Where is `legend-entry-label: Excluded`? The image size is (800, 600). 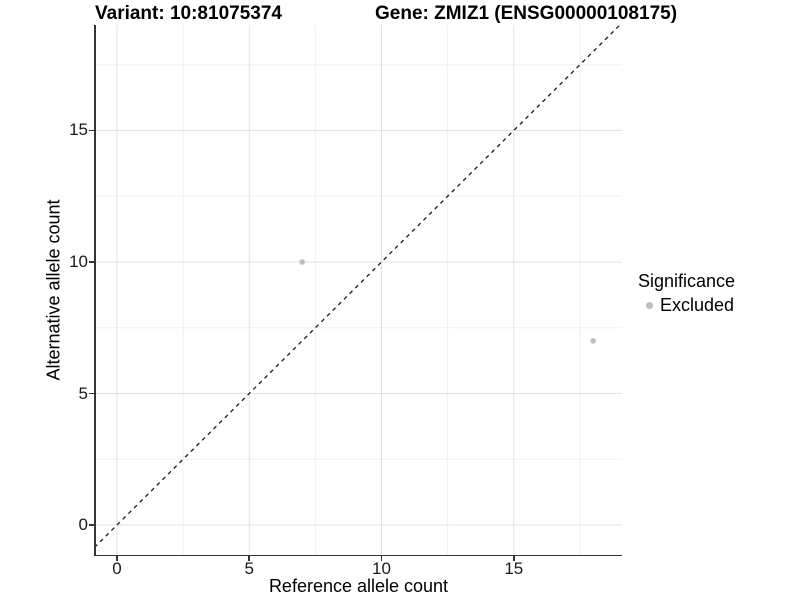
legend-entry-label: Excluded is located at coordinates (697, 304).